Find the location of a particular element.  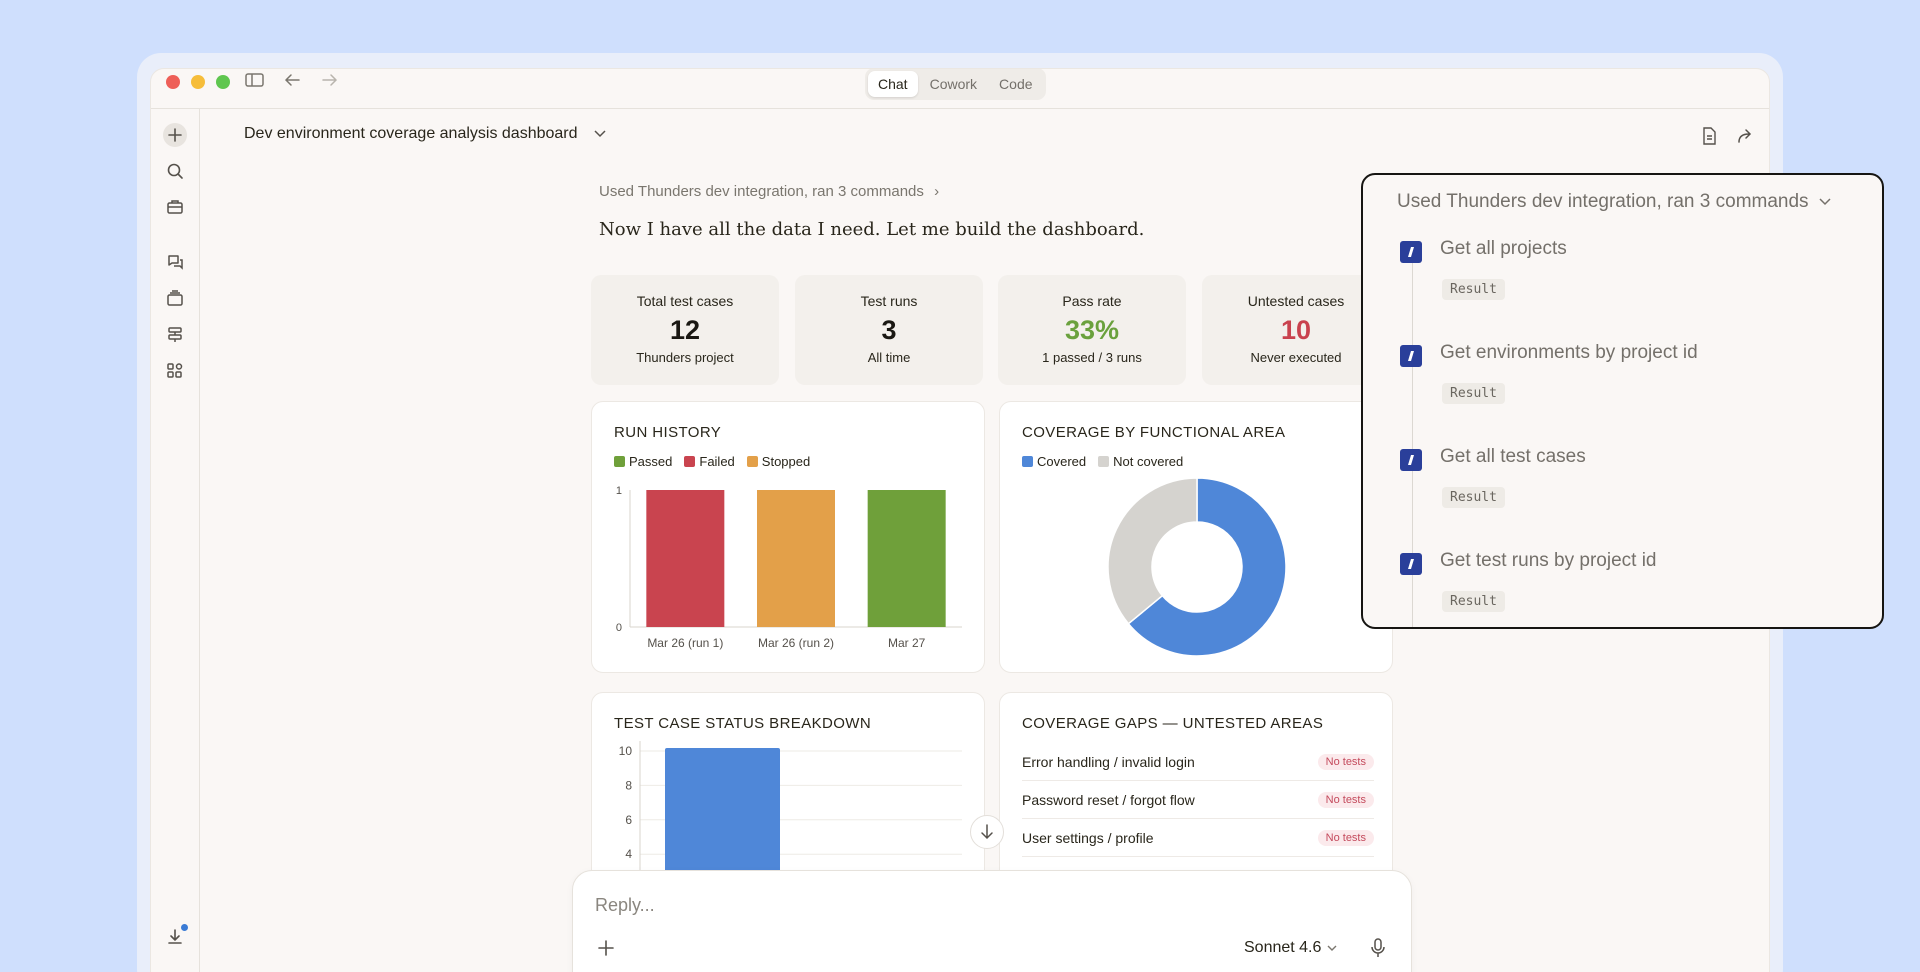

stat-sub: 1 passed / 3 runs is located at coordinates (1092, 357).